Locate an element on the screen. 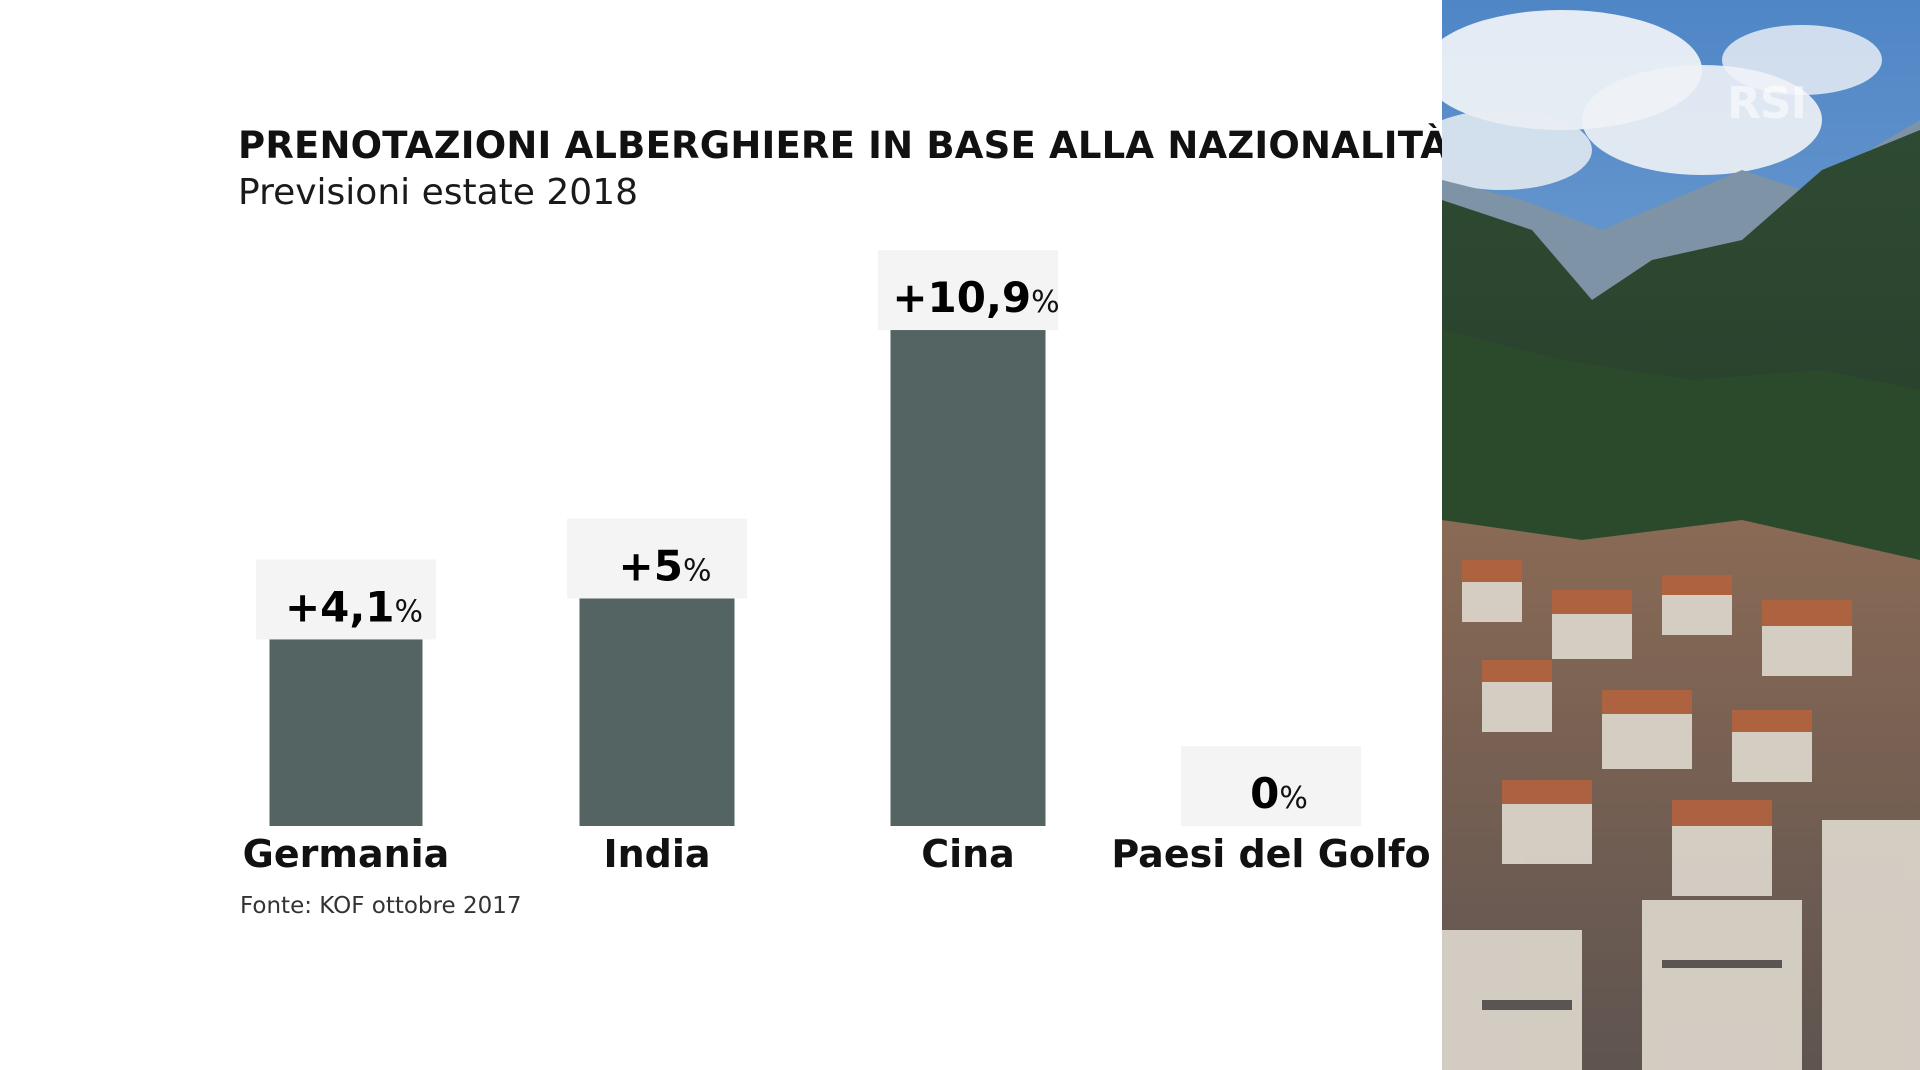 This screenshot has width=1920, height=1070. value-label-germania: +4,1% is located at coordinates (354, 606).